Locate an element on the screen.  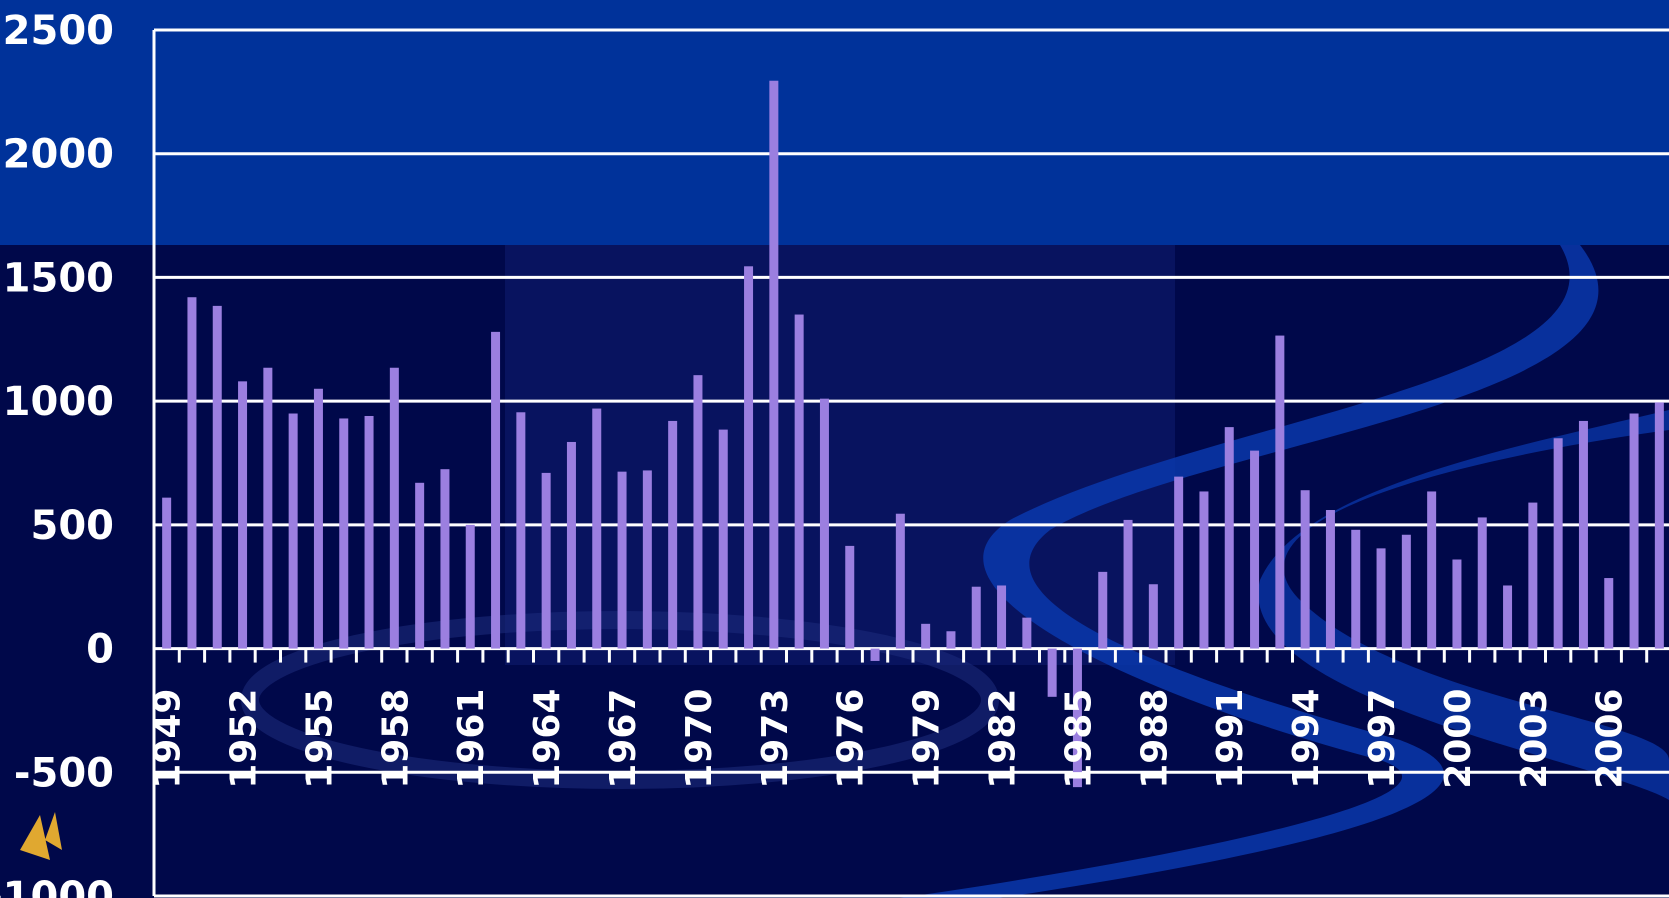
logo is located at coordinates (41, 836).